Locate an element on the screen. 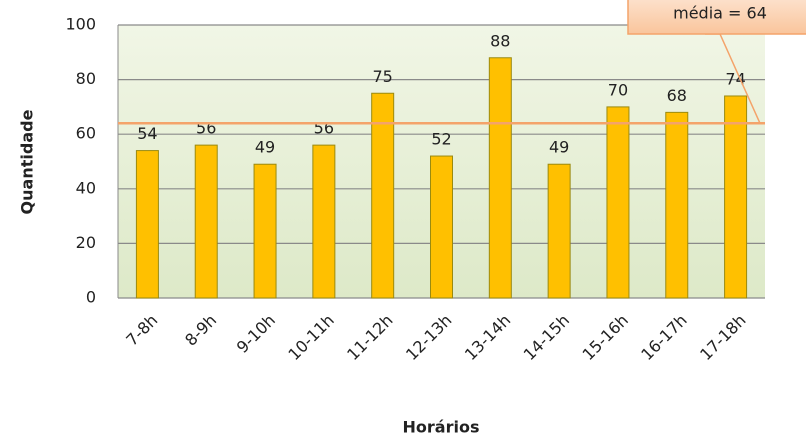  value-label: 75 is located at coordinates (383, 76).